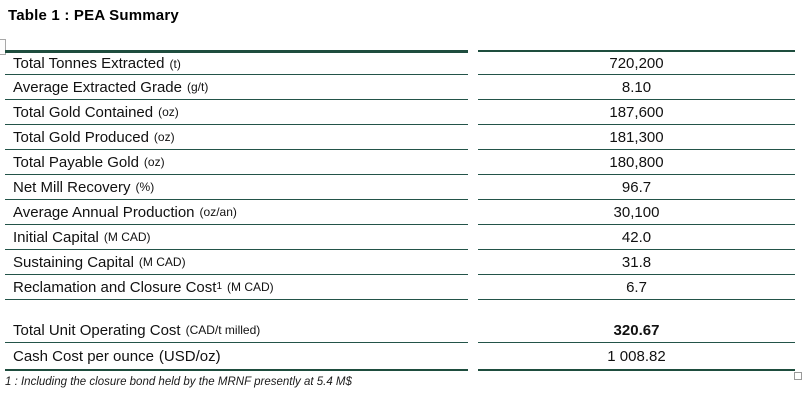  Describe the element at coordinates (636, 62) in the screenshot. I see `row-value: 720,200` at that location.